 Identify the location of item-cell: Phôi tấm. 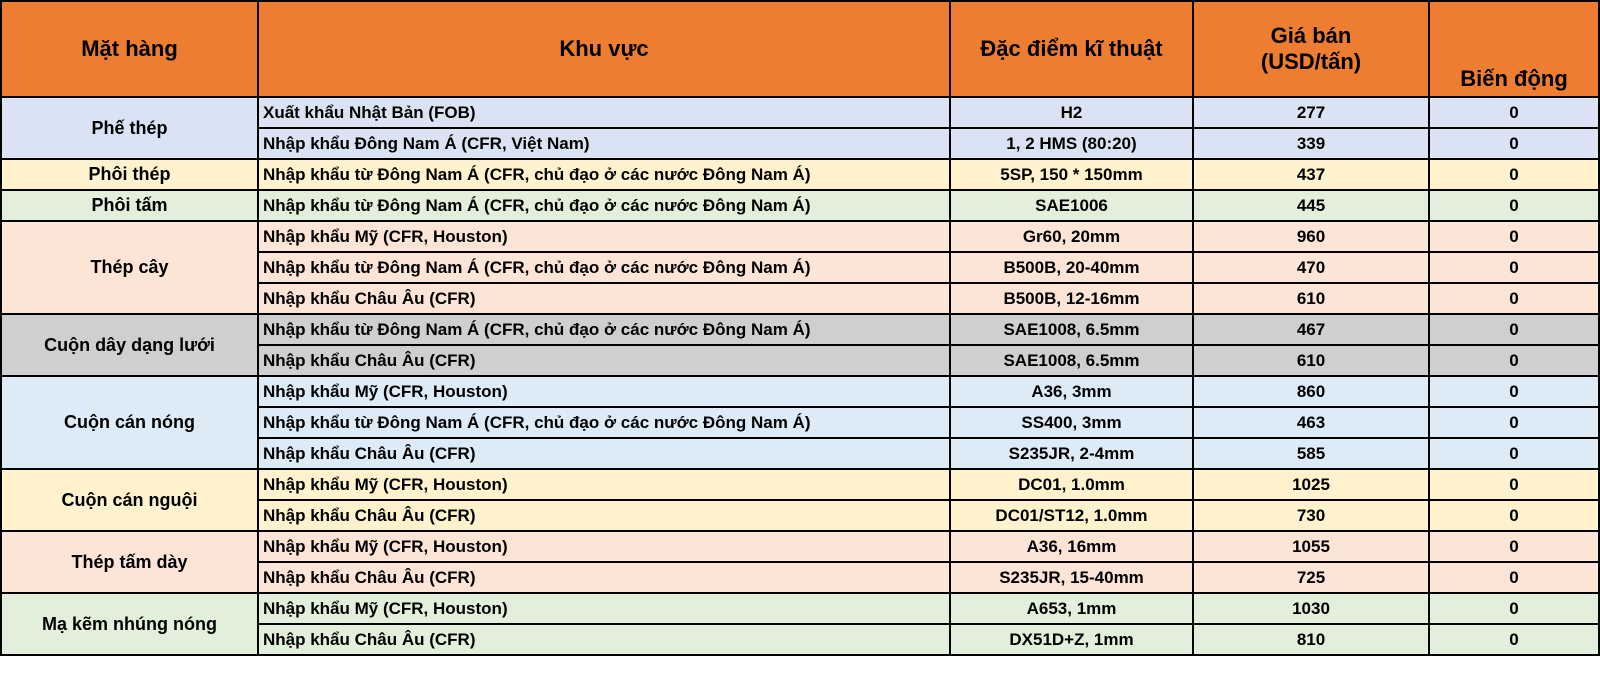
(129, 205).